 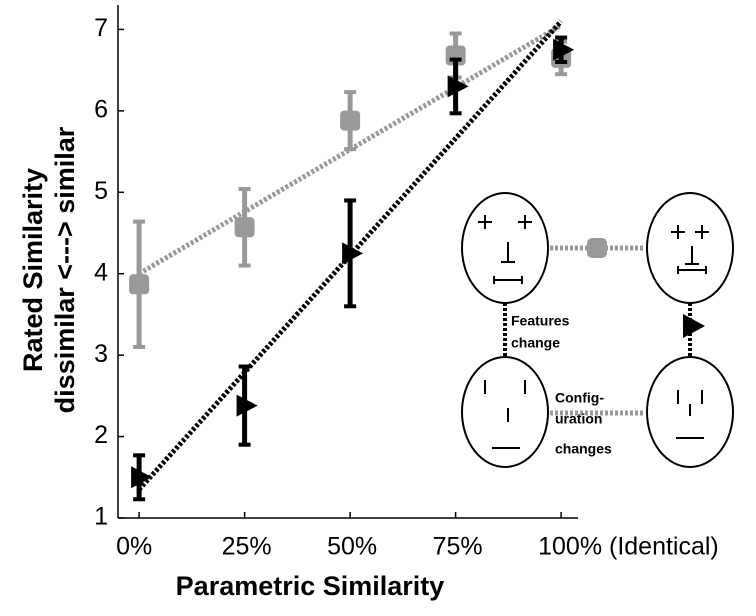 I want to click on y-label-line: dissimilar <---> similar, so click(x=65, y=269).